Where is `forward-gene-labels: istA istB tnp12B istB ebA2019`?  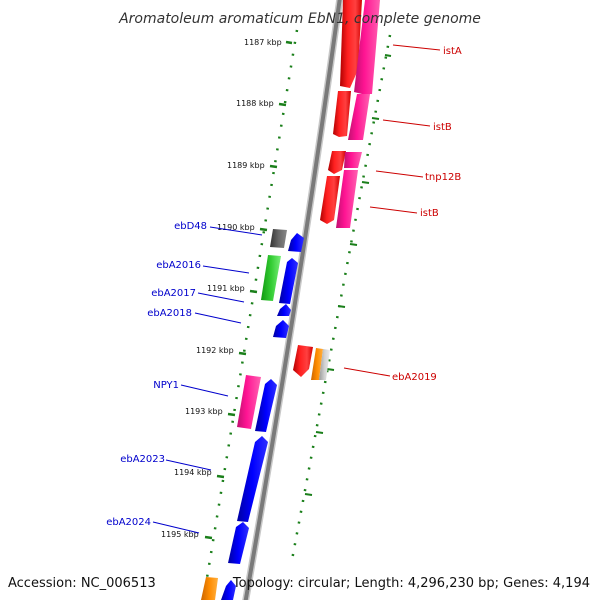 forward-gene-labels: istA istB tnp12B istB ebA2019 is located at coordinates (427, 214).